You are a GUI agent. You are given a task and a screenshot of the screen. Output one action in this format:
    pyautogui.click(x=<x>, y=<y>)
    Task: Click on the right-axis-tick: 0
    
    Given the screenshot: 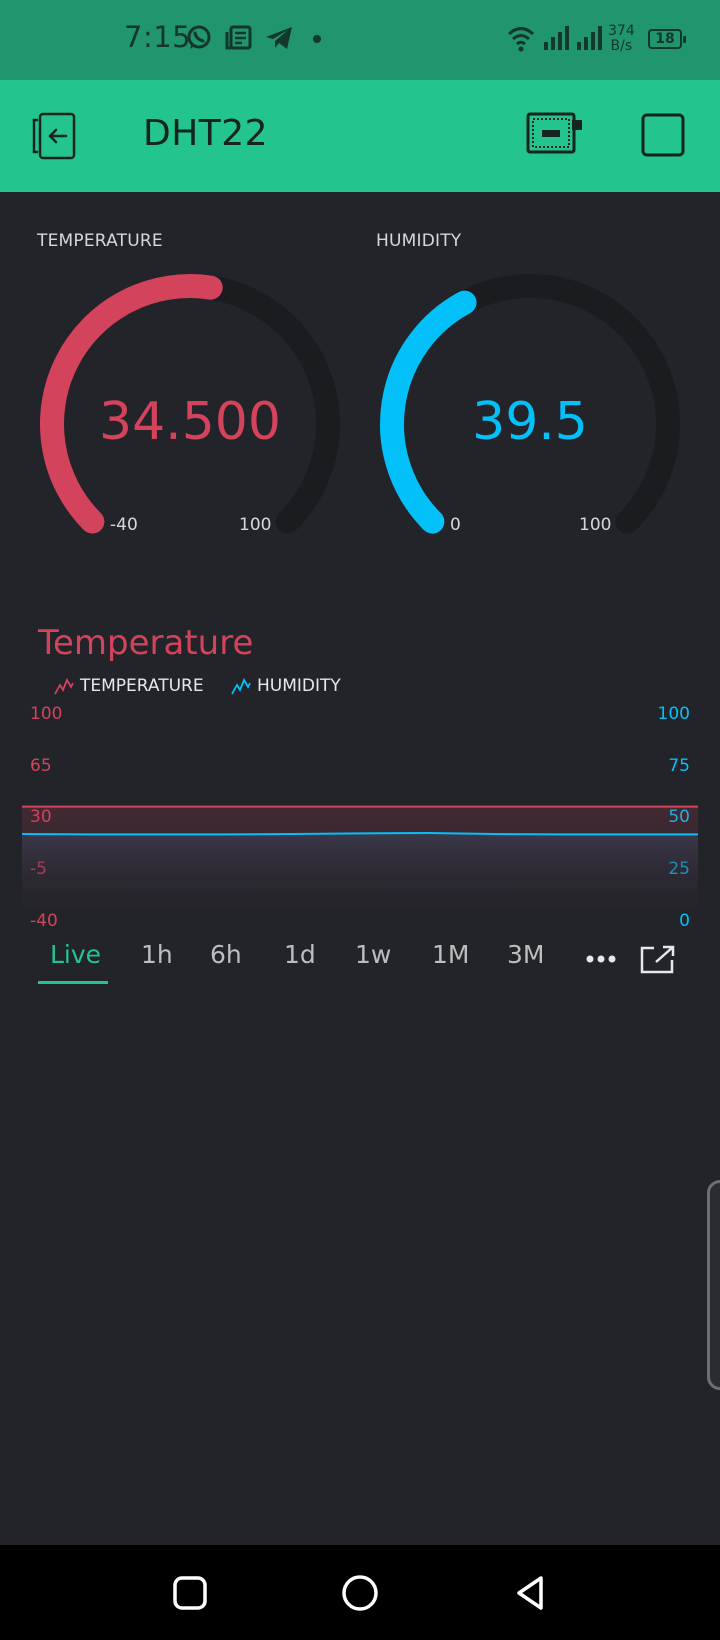 What is the action you would take?
    pyautogui.click(x=684, y=921)
    